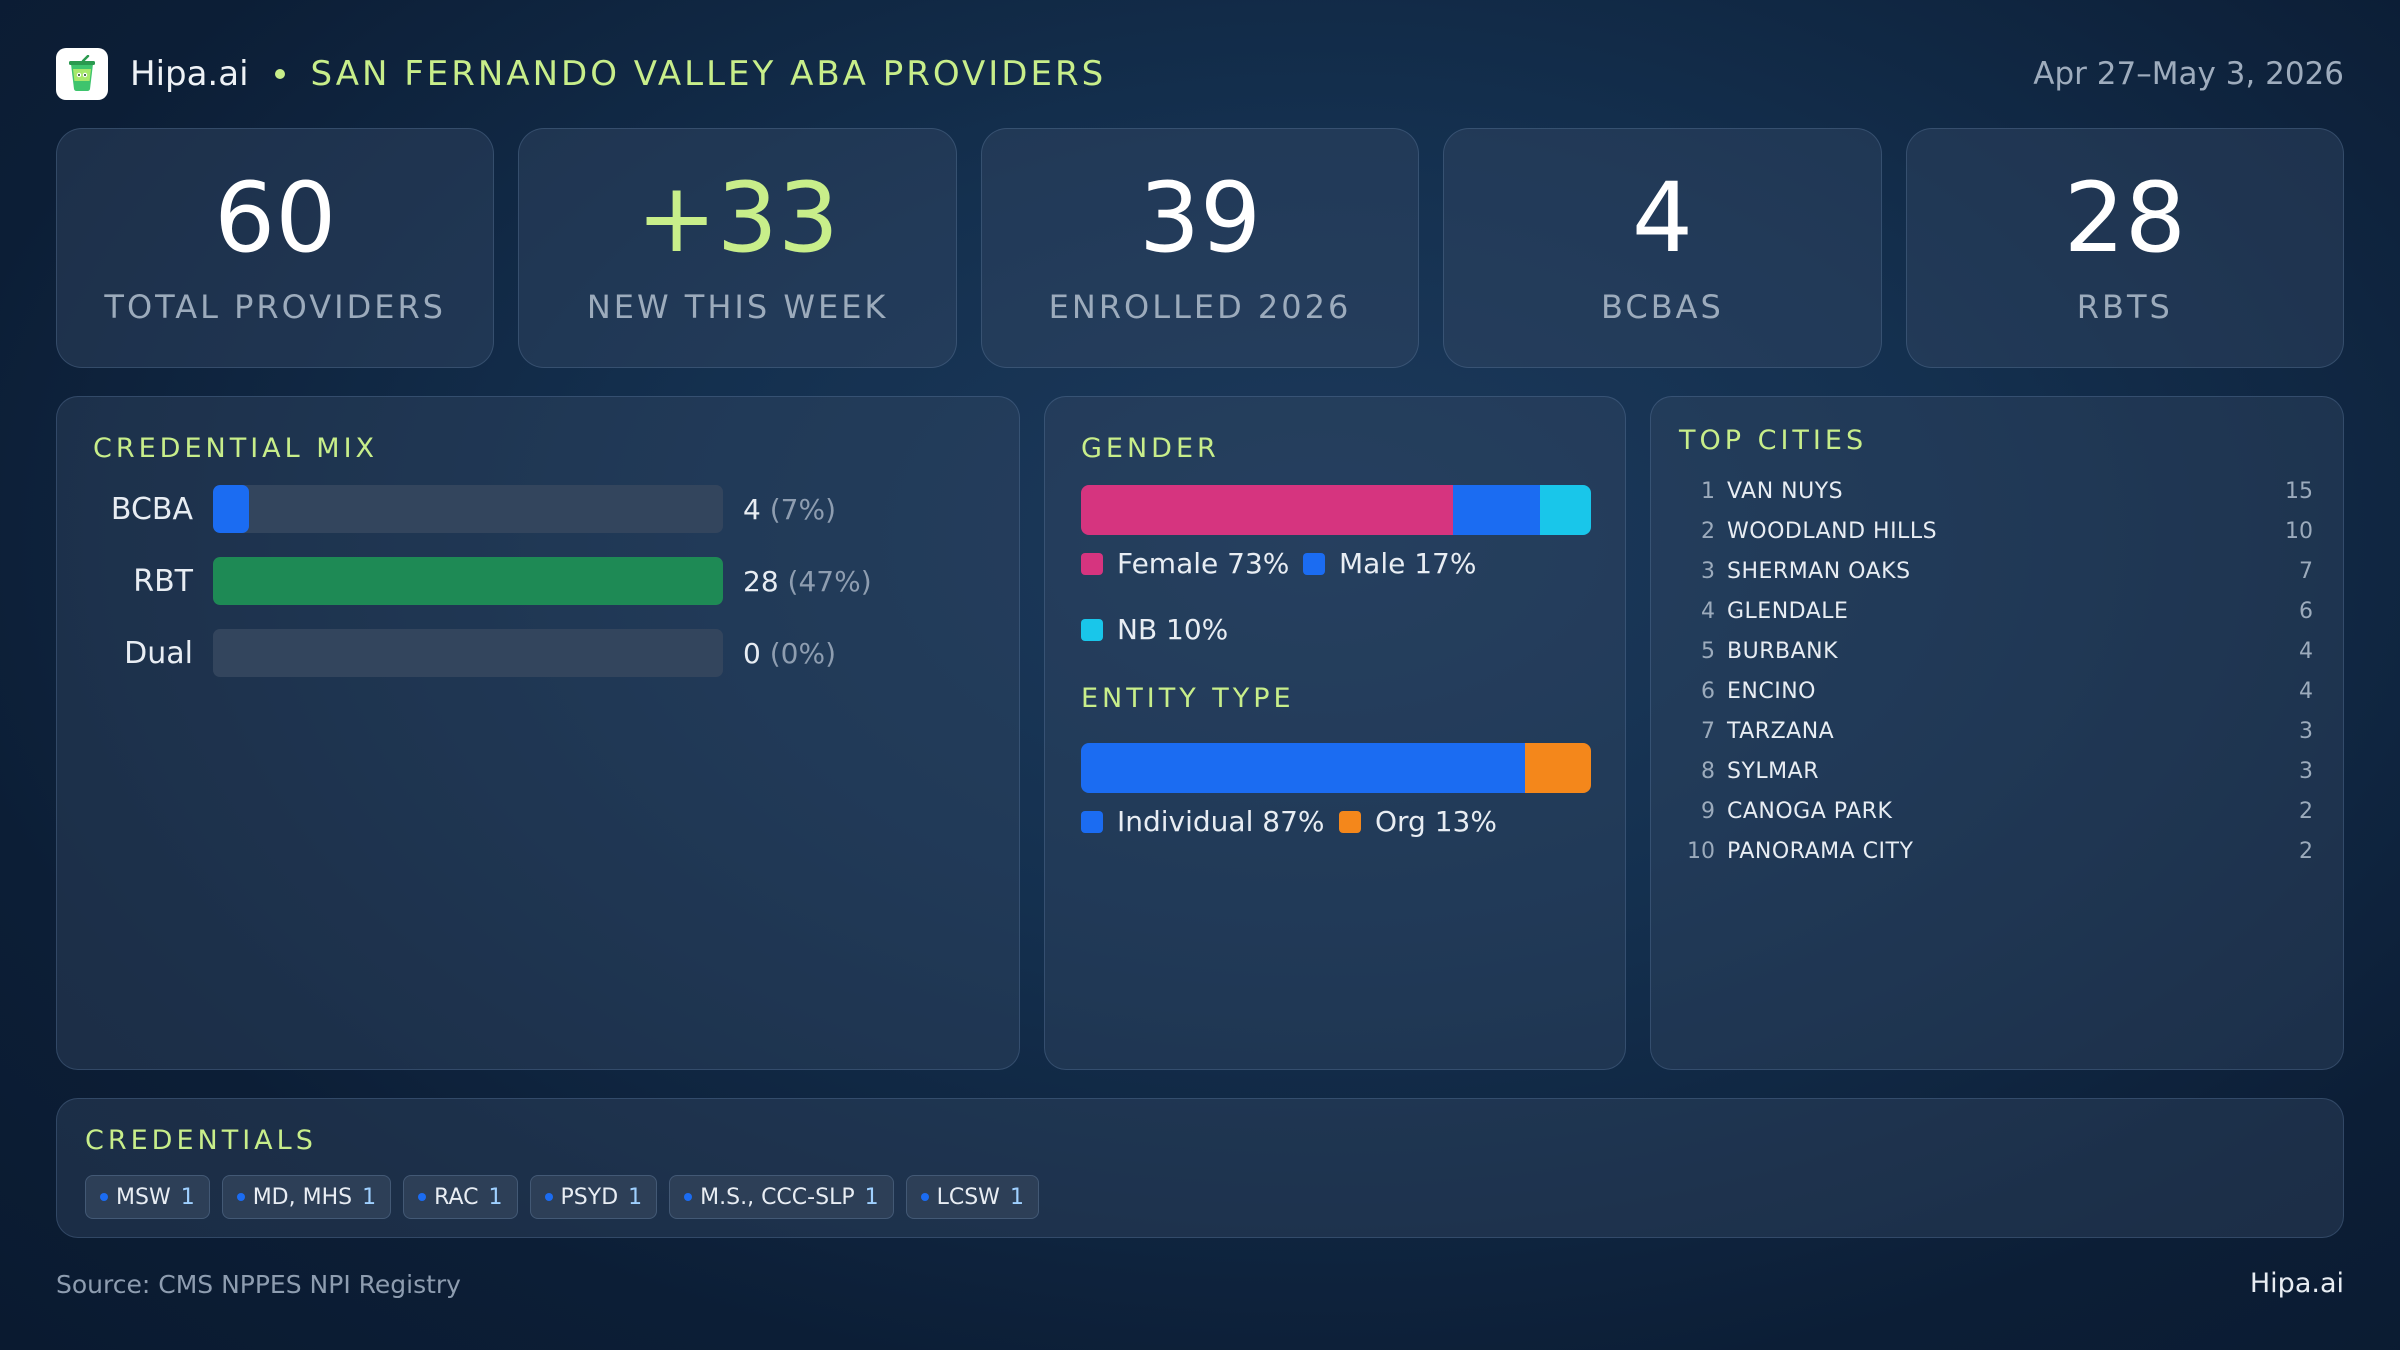 Image resolution: width=2400 pixels, height=1350 pixels. I want to click on city-rank: 8, so click(1708, 771).